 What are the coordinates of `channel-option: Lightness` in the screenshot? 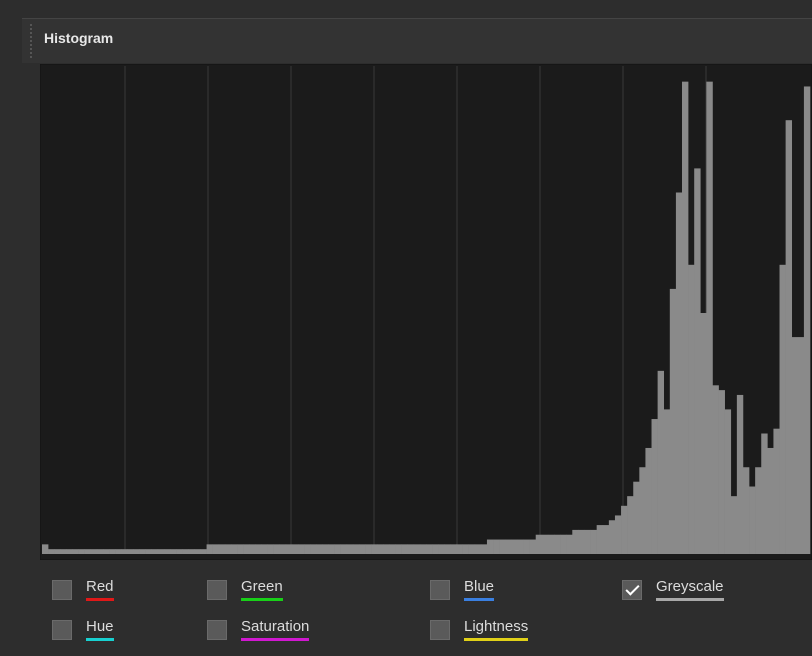 It's located at (479, 629).